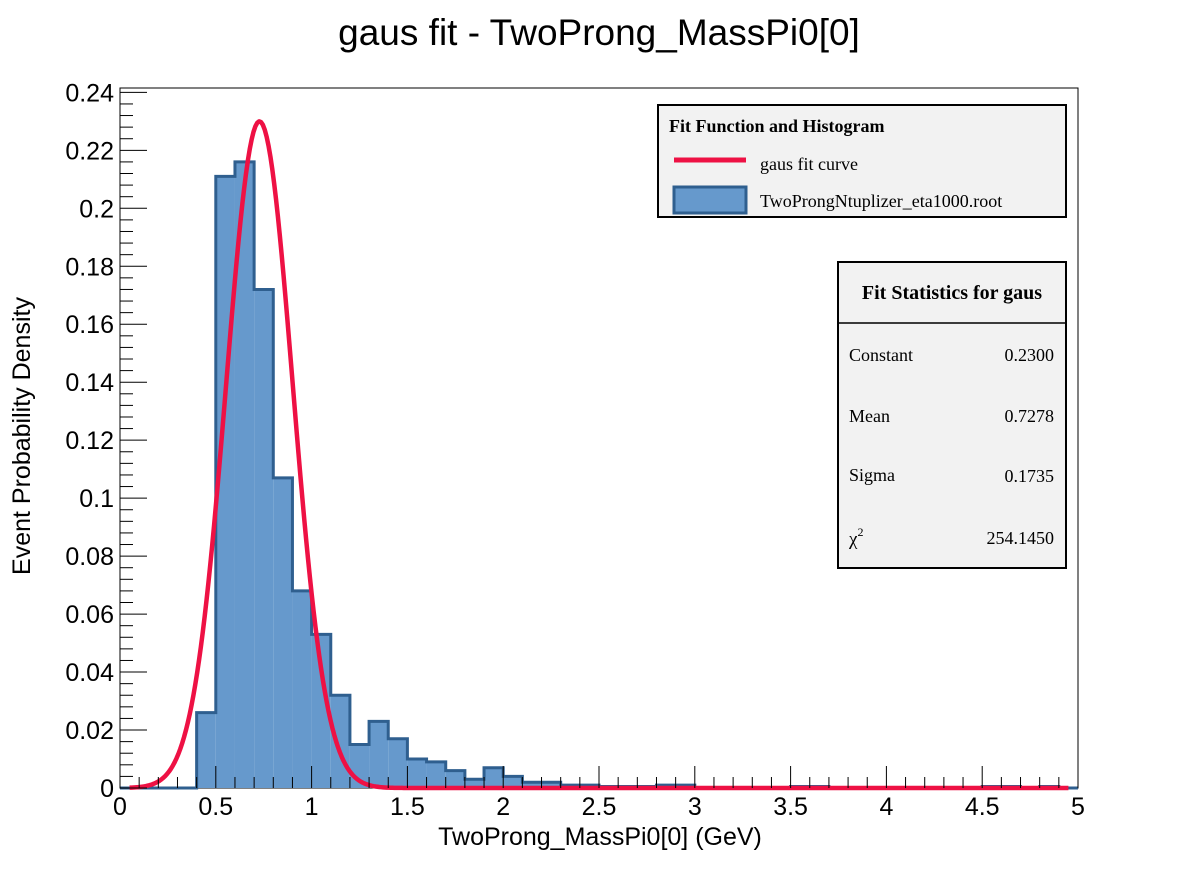 This screenshot has height=875, width=1198. What do you see at coordinates (869, 416) in the screenshot?
I see `stat-label-mean: Mean` at bounding box center [869, 416].